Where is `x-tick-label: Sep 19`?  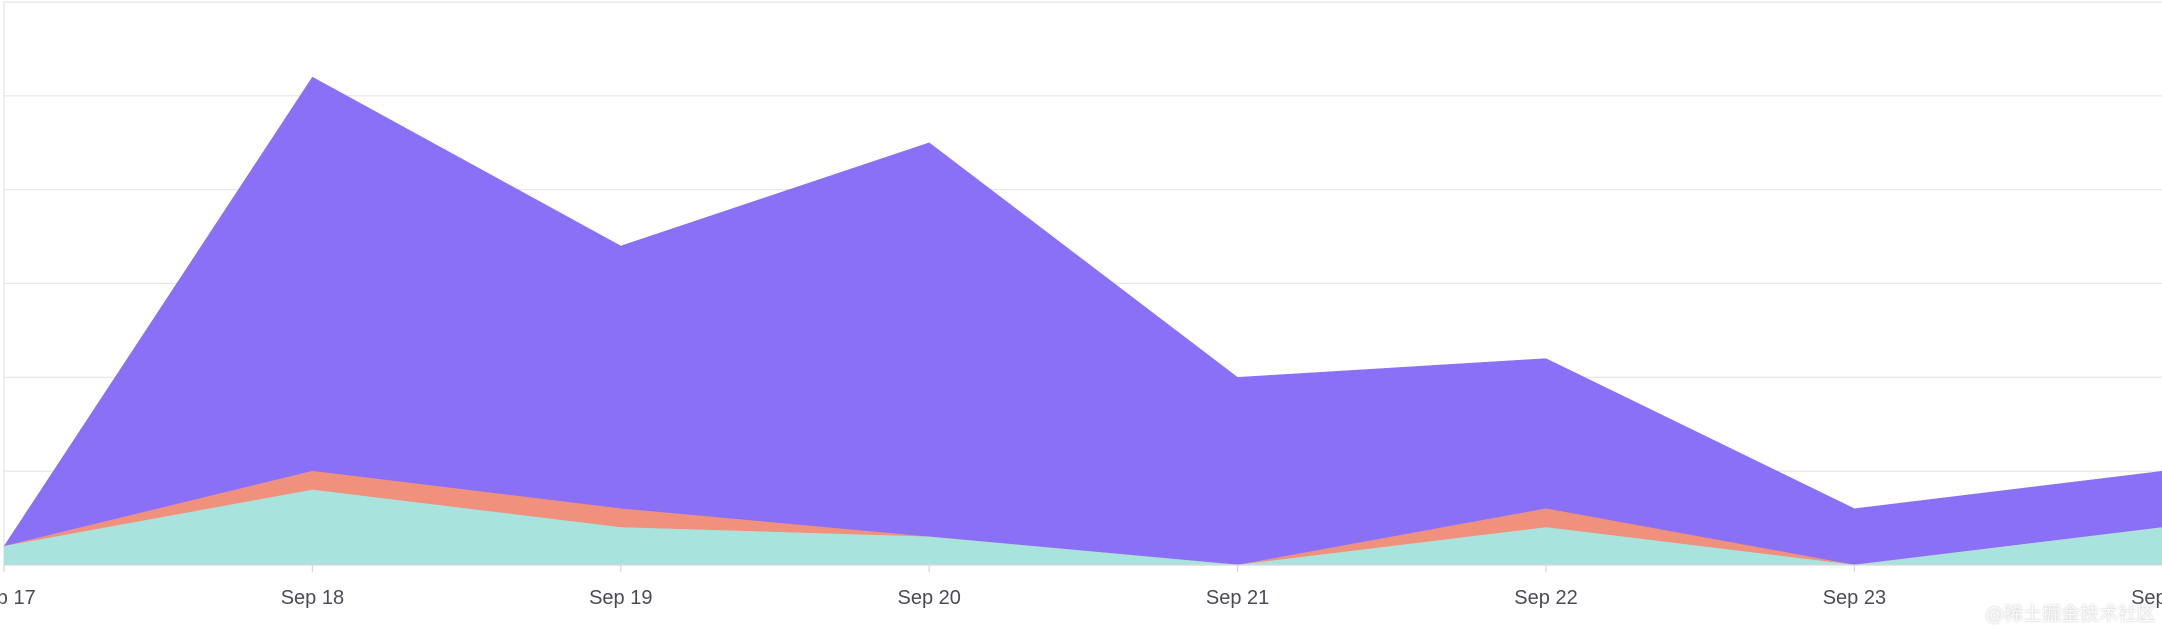
x-tick-label: Sep 19 is located at coordinates (620, 598).